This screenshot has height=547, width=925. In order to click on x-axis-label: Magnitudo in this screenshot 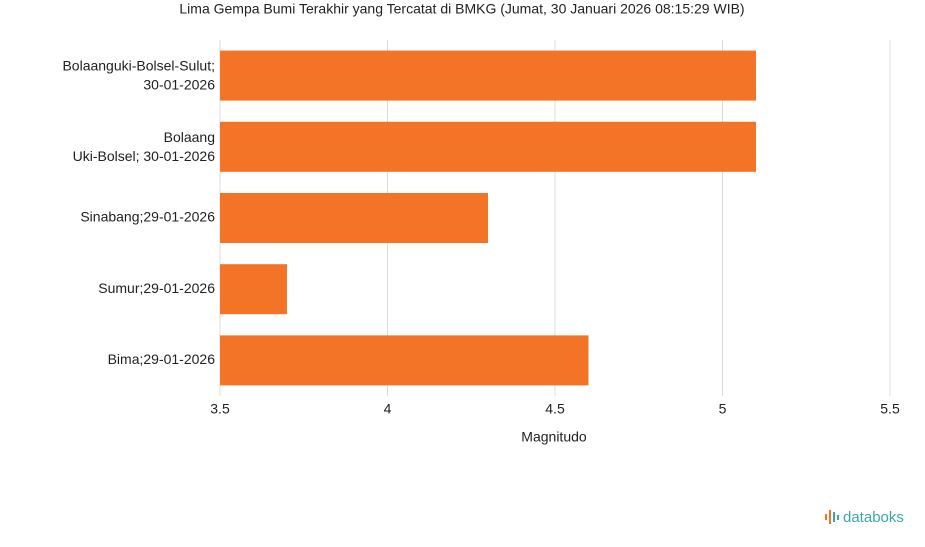, I will do `click(554, 437)`.